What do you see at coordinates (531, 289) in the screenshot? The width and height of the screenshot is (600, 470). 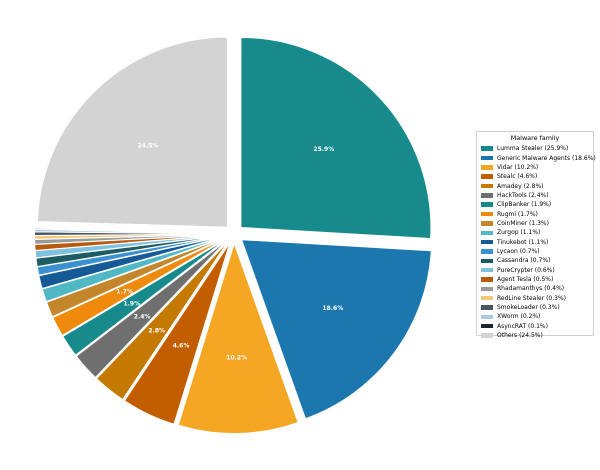 I see `legend-label: Rhadamanthys (0.4%)` at bounding box center [531, 289].